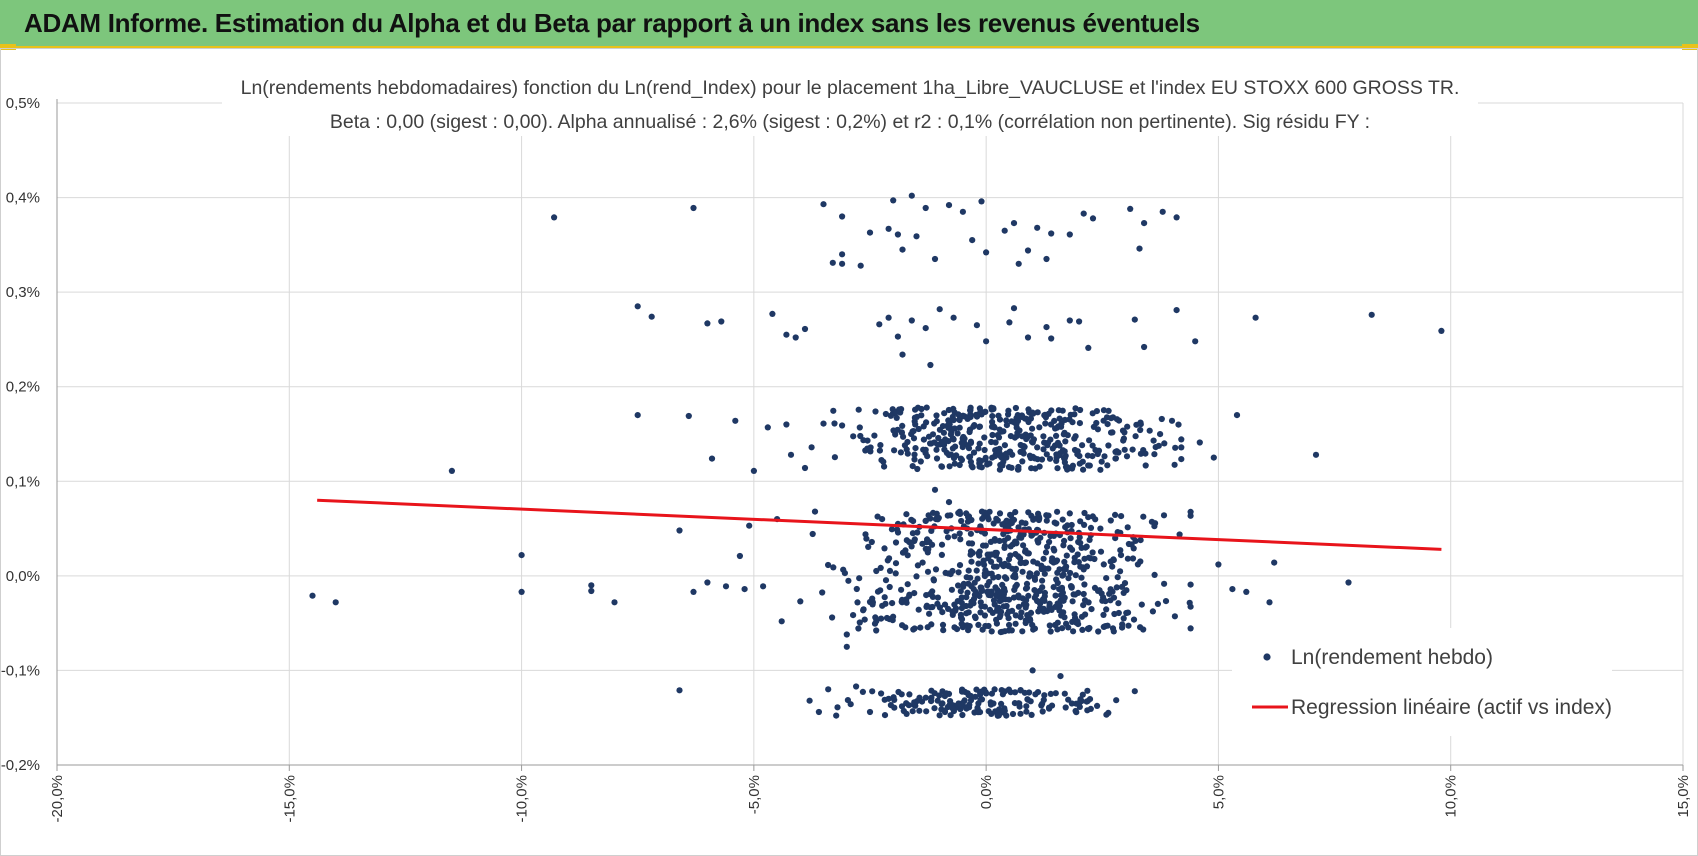 The height and width of the screenshot is (856, 1698). I want to click on y-tick-label: 0,1%, so click(23, 481).